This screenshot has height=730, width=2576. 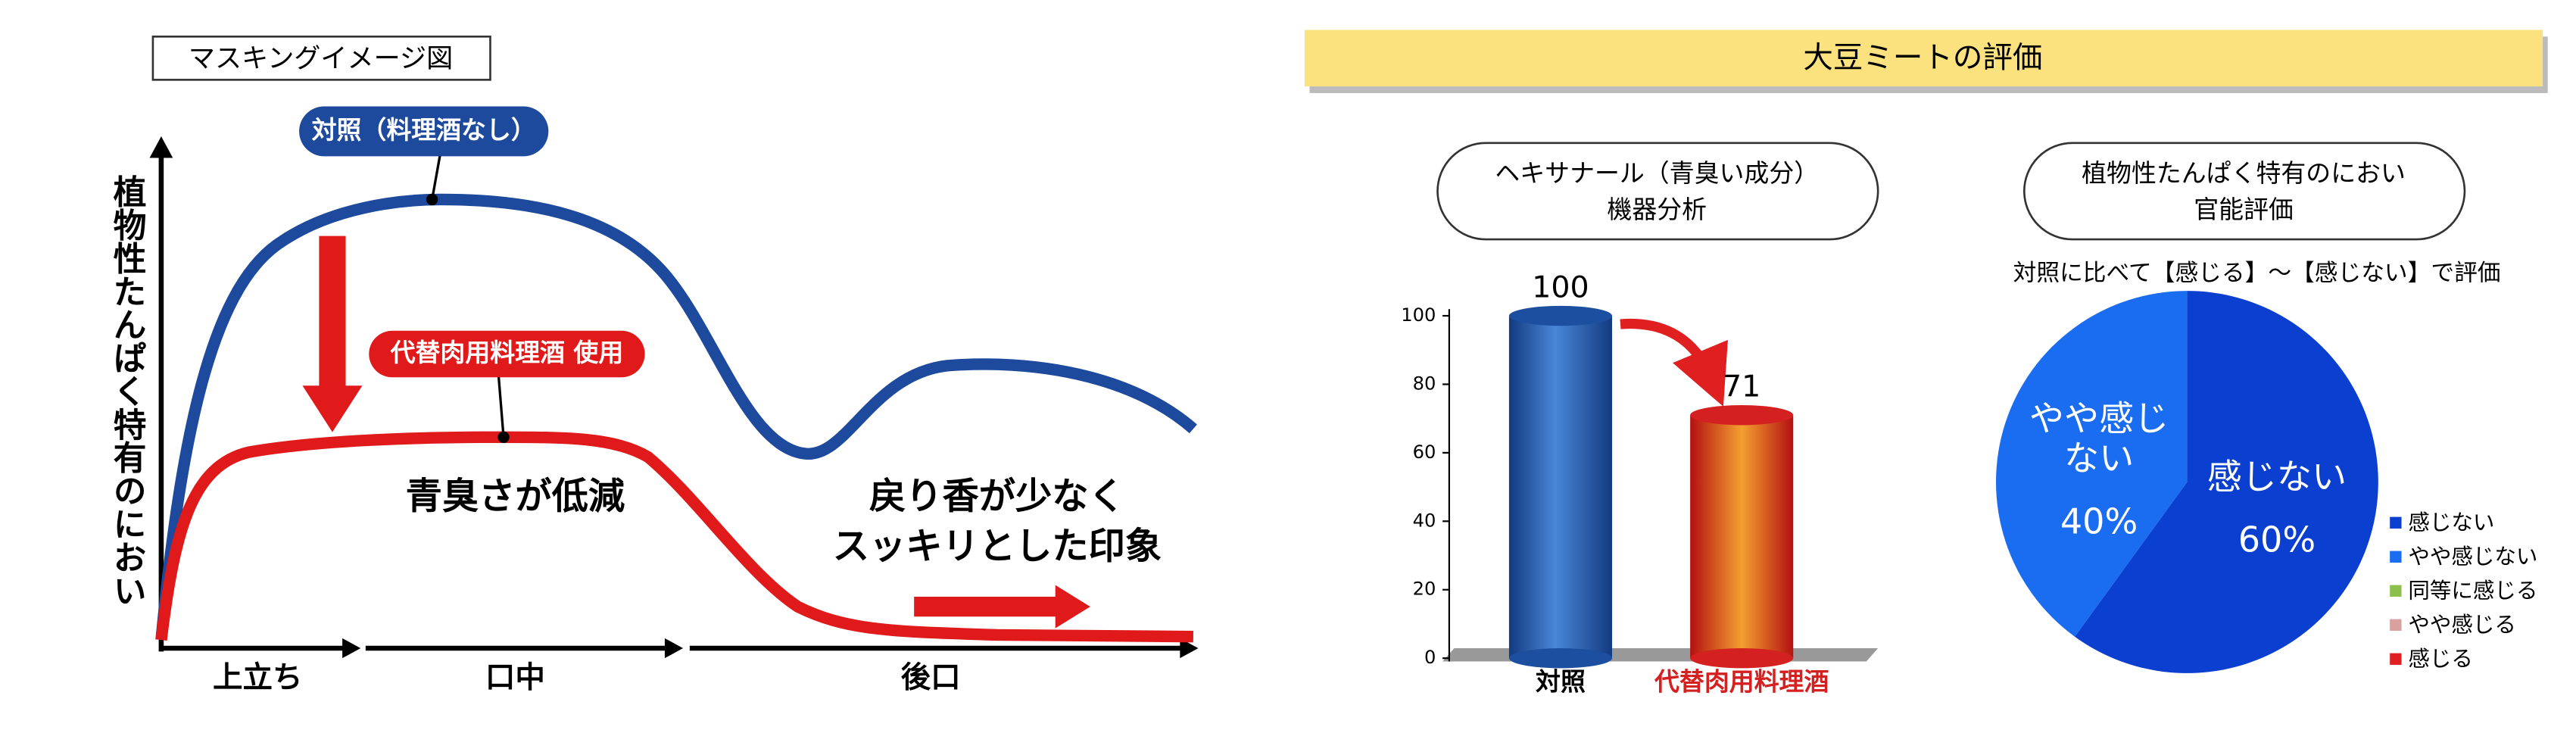 I want to click on legend-label: 感じる, so click(x=2440, y=658).